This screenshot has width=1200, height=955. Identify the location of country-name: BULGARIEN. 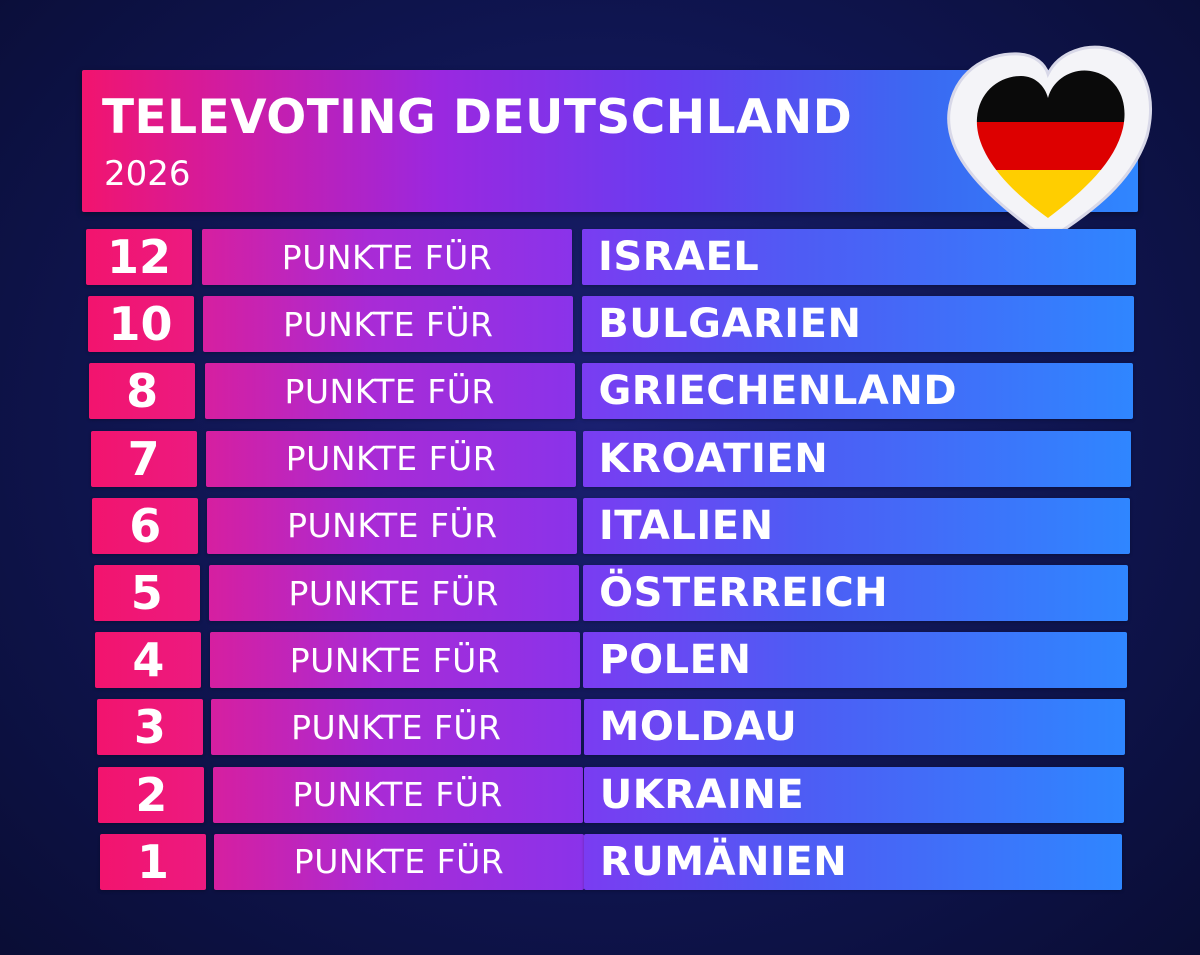
(858, 324).